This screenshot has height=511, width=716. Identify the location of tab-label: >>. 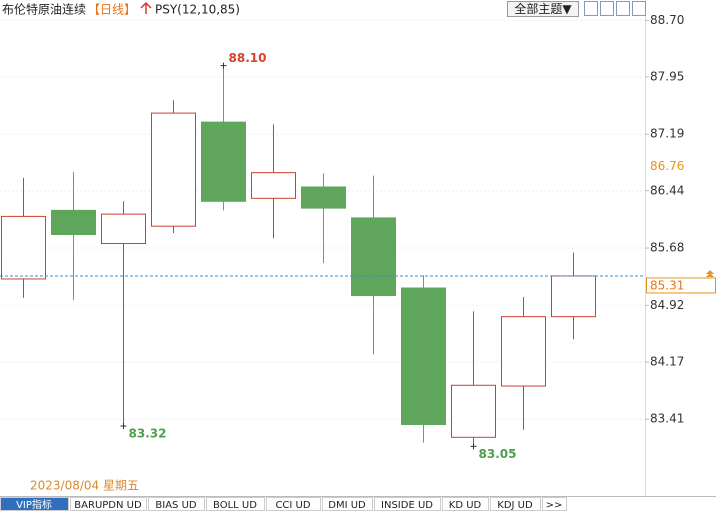
(554, 505).